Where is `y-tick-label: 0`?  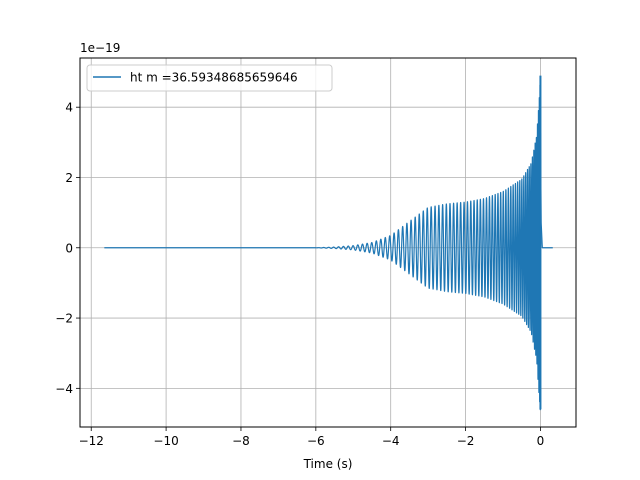
y-tick-label: 0 is located at coordinates (69, 248).